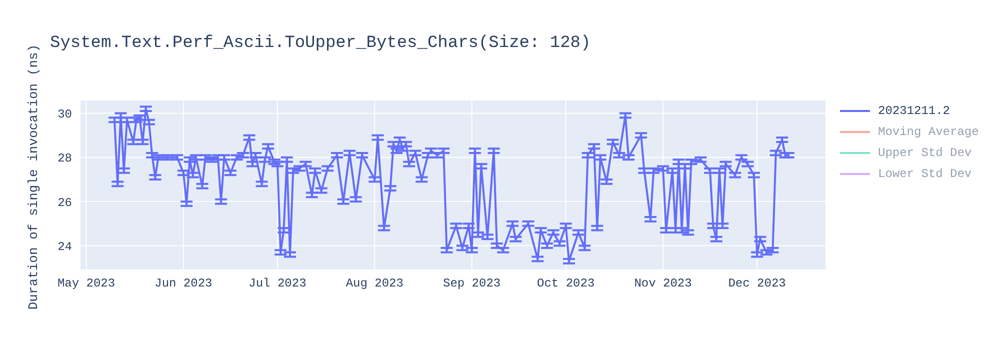 Image resolution: width=1000 pixels, height=350 pixels. I want to click on x-tick-label: Oct 2023, so click(566, 283).